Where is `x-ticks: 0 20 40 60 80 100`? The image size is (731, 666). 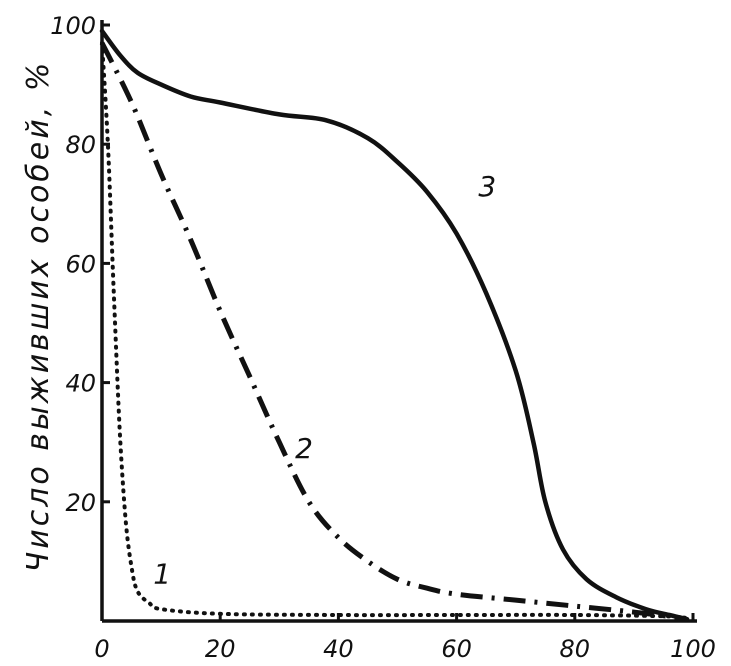
x-ticks: 0 20 40 60 80 100 is located at coordinates (405, 638).